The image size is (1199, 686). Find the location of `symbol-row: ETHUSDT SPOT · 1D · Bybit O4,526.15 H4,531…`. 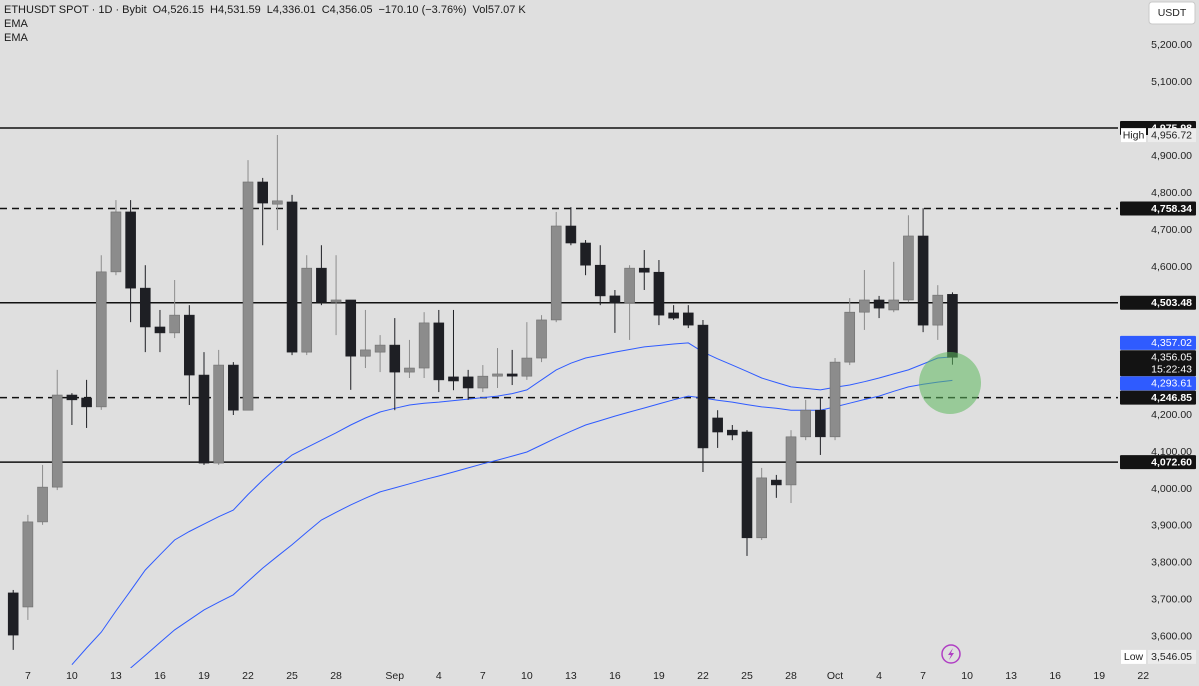

symbol-row: ETHUSDT SPOT · 1D · Bybit O4,526.15 H4,531… is located at coordinates (271, 10).